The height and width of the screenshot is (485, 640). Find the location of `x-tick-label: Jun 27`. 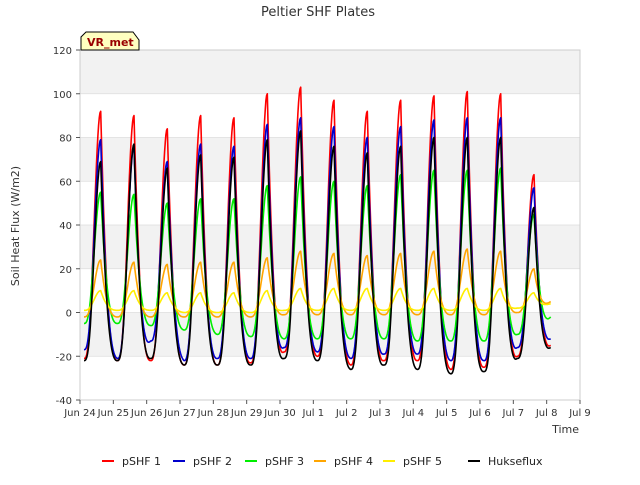

x-tick-label: Jun 27 is located at coordinates (179, 413).